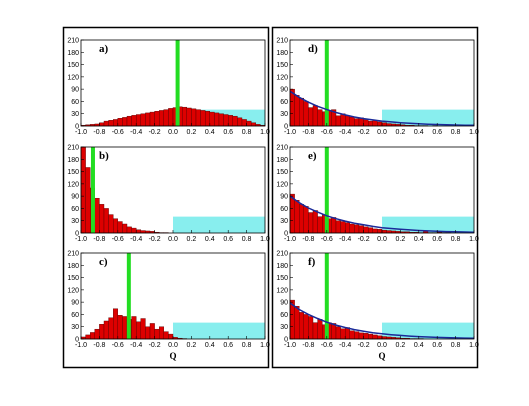 The height and width of the screenshot is (406, 529). I want to click on fit-curve, so click(382, 214).